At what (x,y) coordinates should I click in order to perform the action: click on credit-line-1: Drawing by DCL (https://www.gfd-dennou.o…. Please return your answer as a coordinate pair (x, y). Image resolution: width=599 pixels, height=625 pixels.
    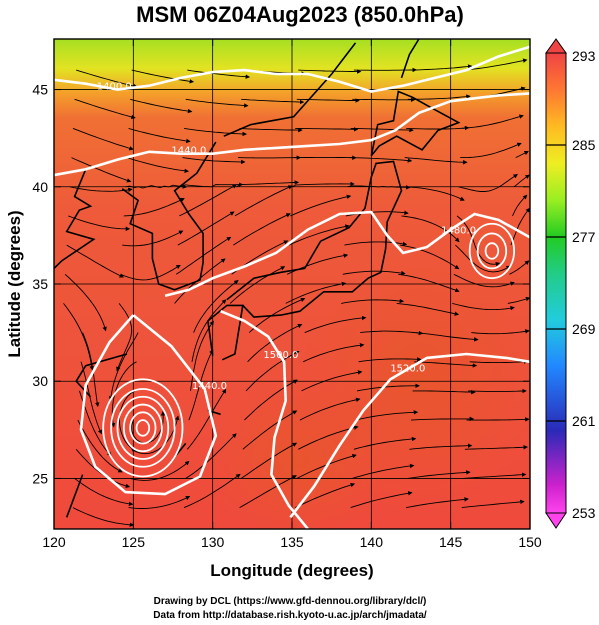
    Looking at the image, I should click on (290, 601).